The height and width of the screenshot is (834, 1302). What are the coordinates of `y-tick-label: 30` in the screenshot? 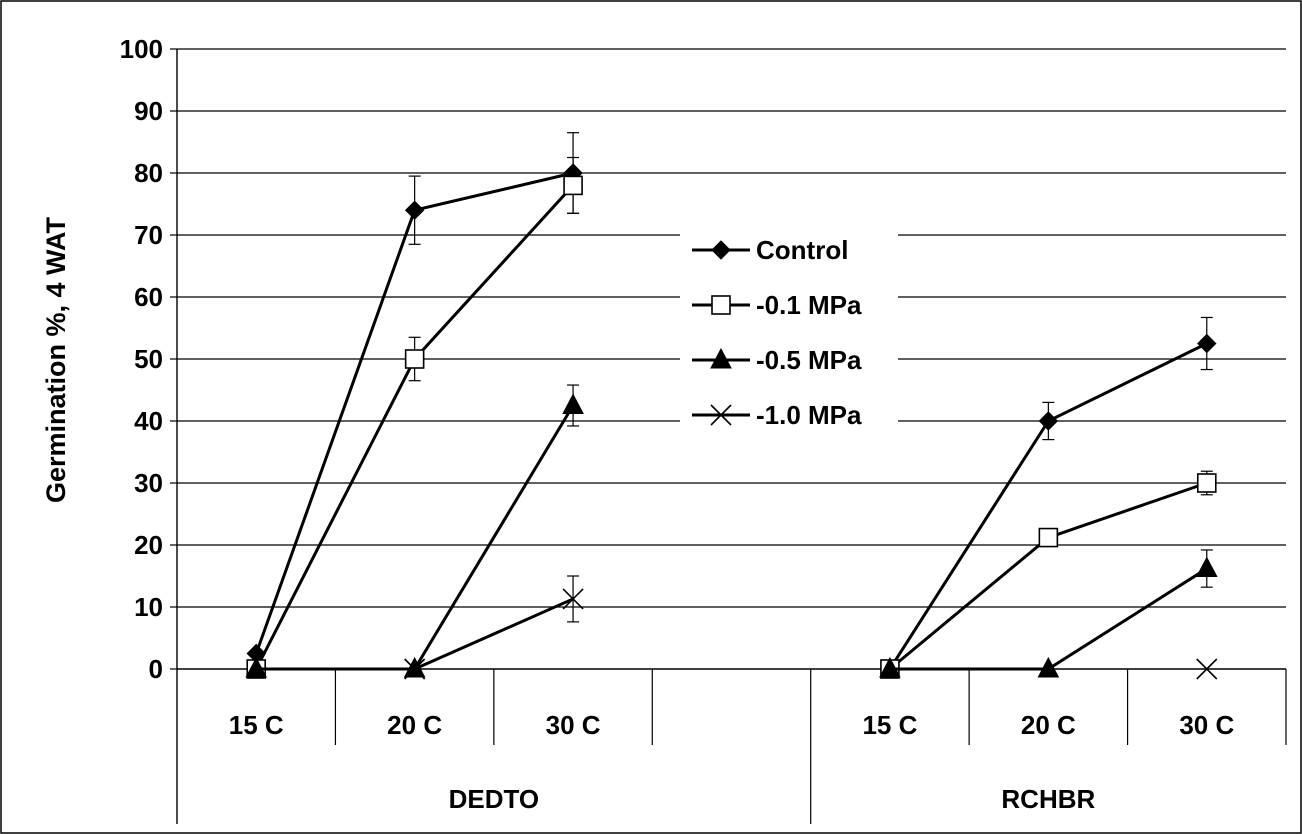 It's located at (148, 483).